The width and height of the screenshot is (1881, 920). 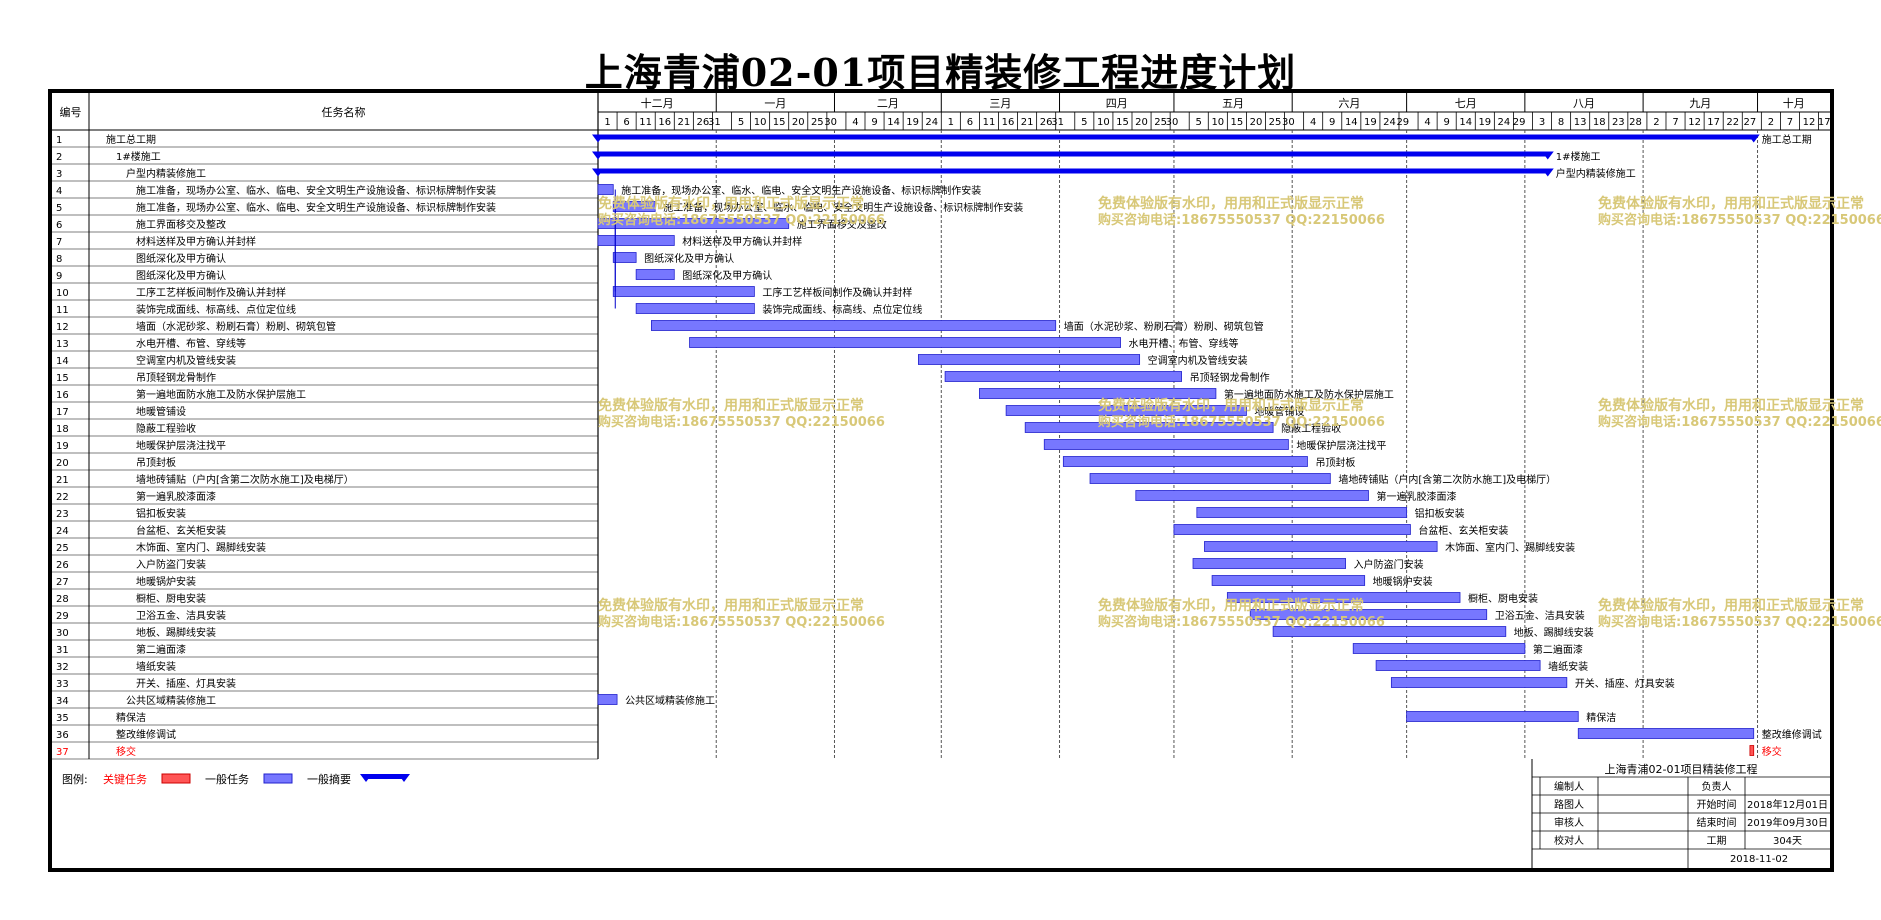 I want to click on page-title: 上海青浦02-01项目精装修工程进度计划, so click(x=940, y=72).